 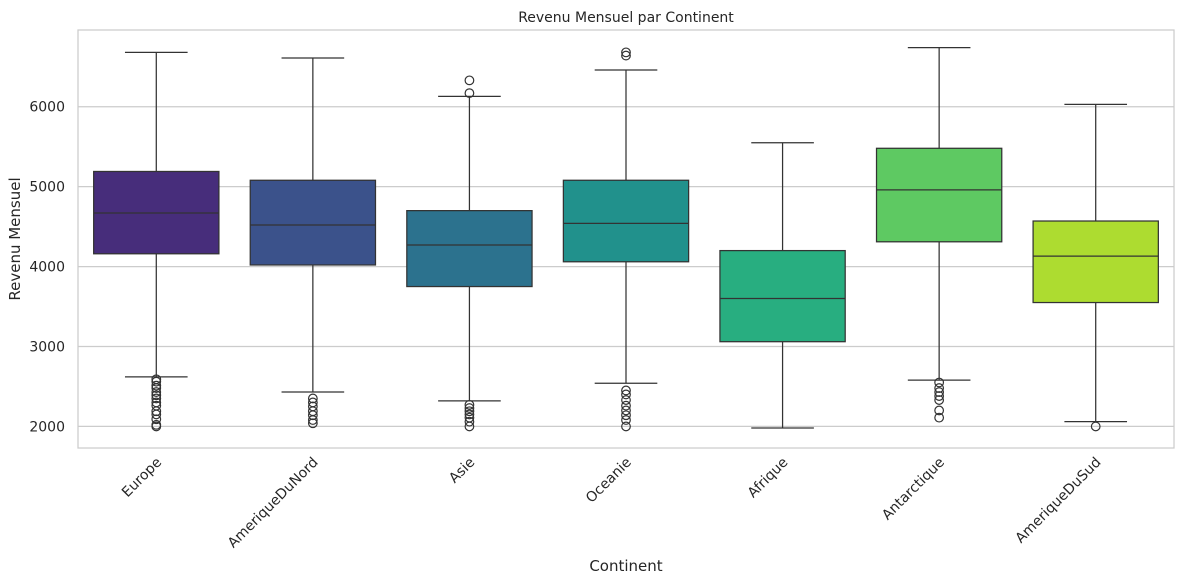 What do you see at coordinates (609, 481) in the screenshot?
I see `x-tick-label: Oceanie` at bounding box center [609, 481].